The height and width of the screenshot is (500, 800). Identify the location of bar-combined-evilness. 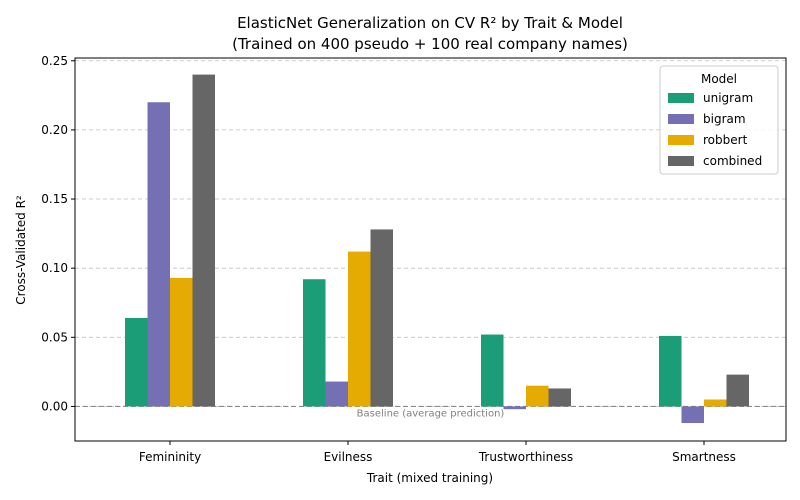
(381, 318).